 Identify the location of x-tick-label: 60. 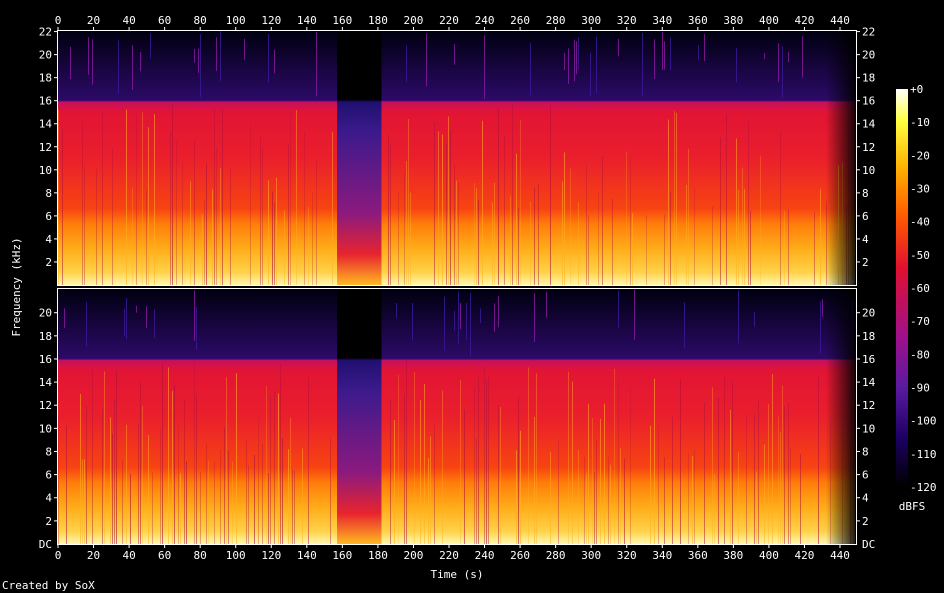
(164, 20).